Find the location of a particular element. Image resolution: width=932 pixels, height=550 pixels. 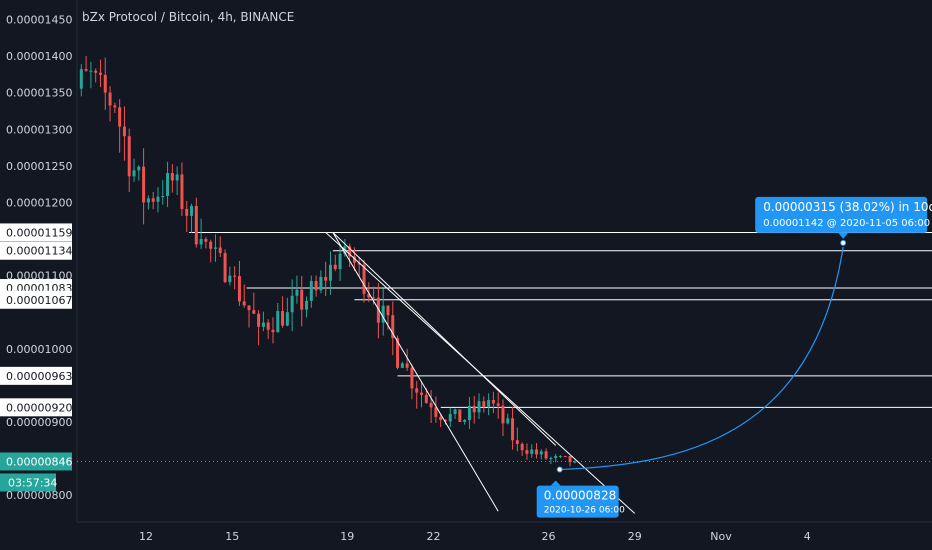

low-marker-value: 0.00000828 is located at coordinates (580, 496).